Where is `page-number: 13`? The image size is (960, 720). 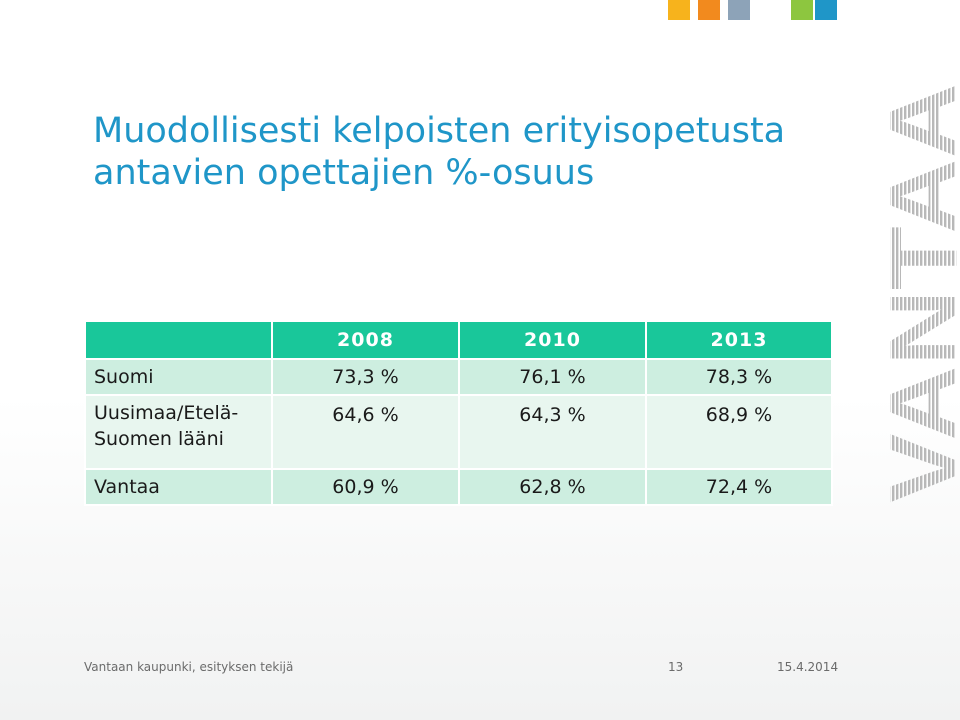
page-number: 13 is located at coordinates (676, 667).